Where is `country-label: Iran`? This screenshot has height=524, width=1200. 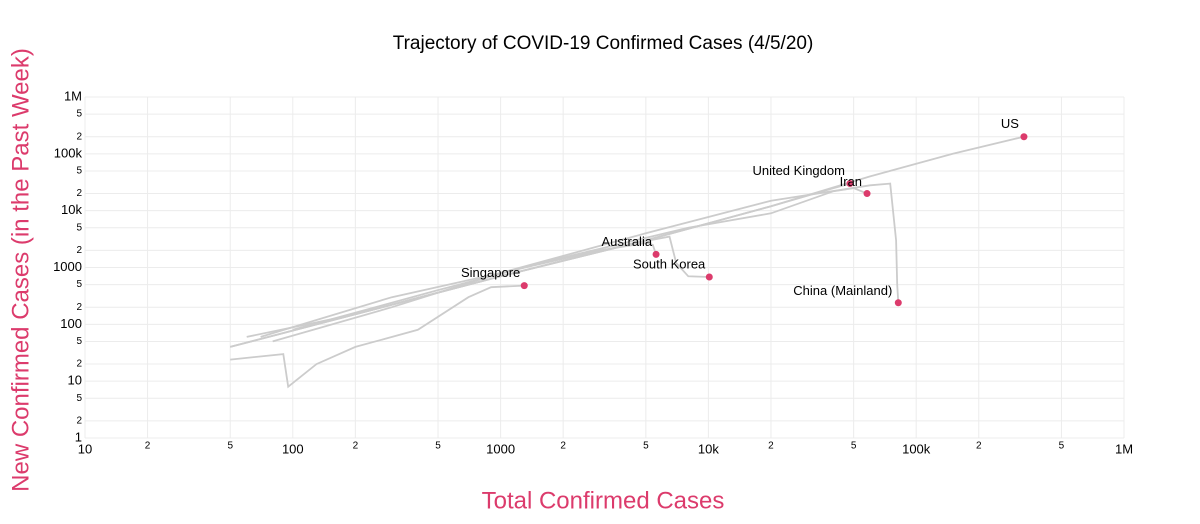 country-label: Iran is located at coordinates (851, 181).